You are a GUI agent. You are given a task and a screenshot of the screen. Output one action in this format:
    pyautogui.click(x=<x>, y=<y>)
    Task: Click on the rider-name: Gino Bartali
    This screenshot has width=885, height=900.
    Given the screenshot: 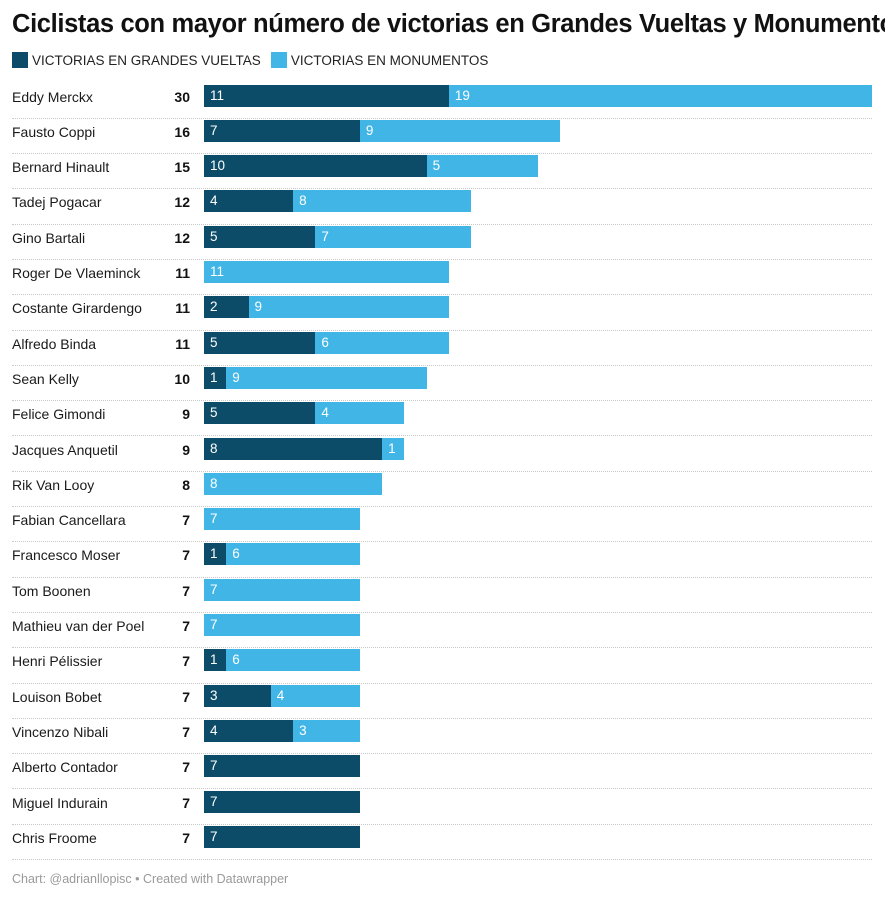 What is the action you would take?
    pyautogui.click(x=49, y=237)
    